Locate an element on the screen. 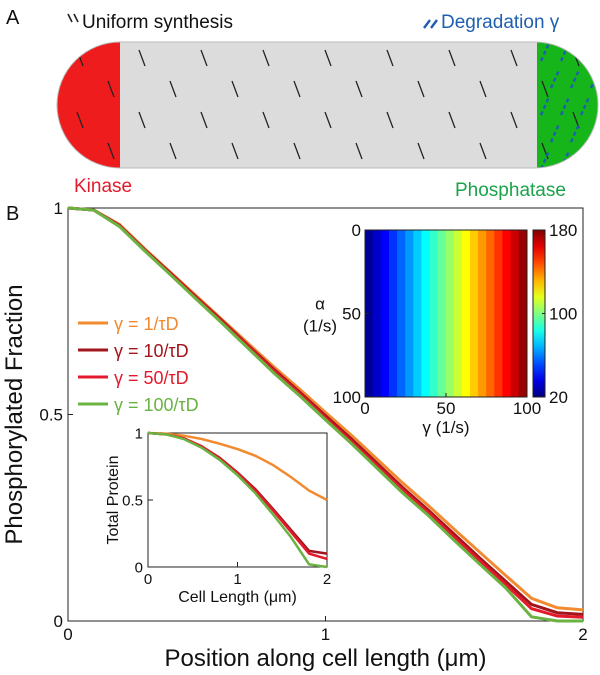 The image size is (600, 675). x-tick-label: 50 is located at coordinates (446, 408).